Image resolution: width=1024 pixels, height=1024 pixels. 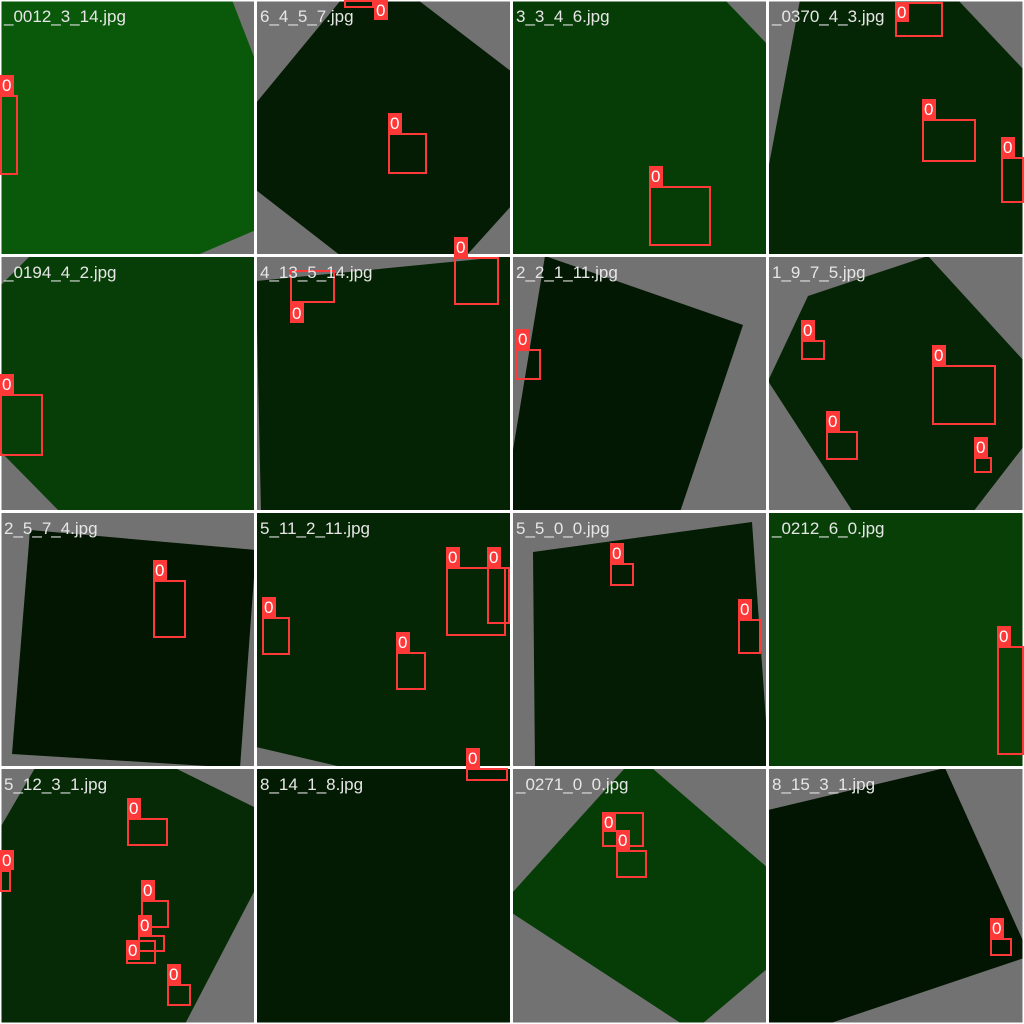 What do you see at coordinates (828, 528) in the screenshot?
I see `image-filename: _0212_6_0.jpg` at bounding box center [828, 528].